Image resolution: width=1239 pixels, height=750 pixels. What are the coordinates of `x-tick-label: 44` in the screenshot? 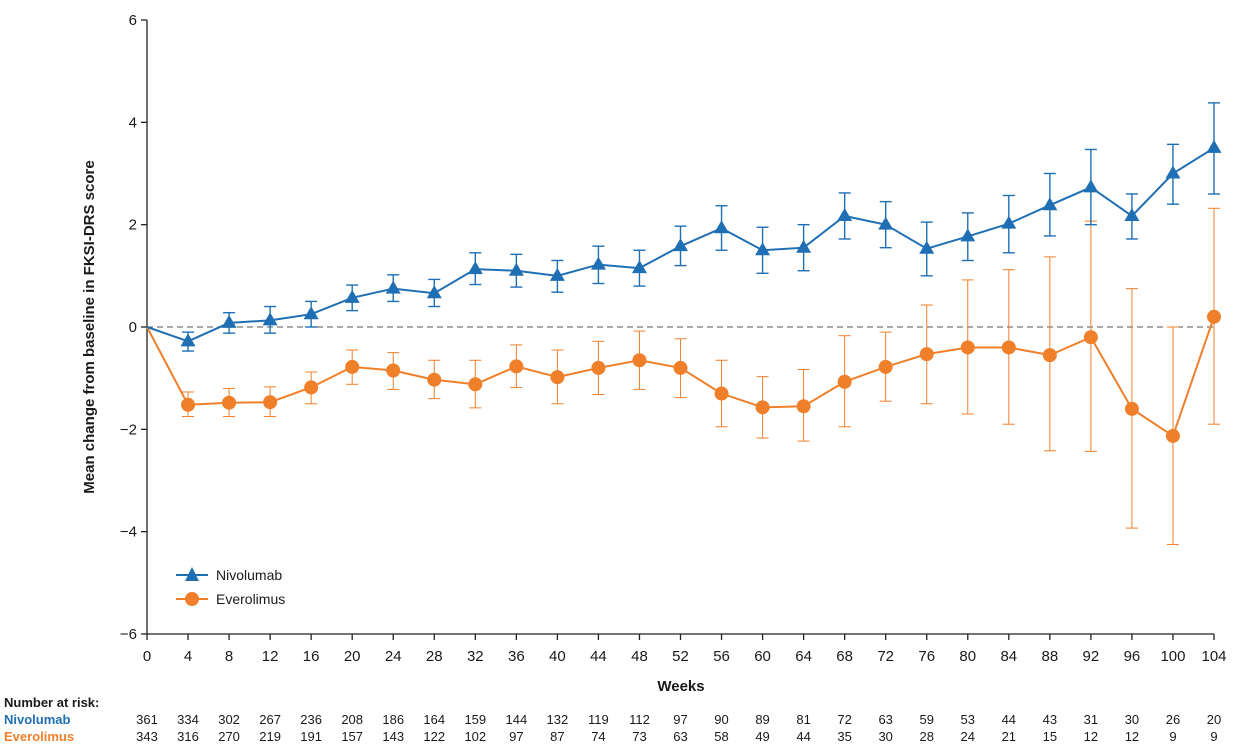 It's located at (598, 656).